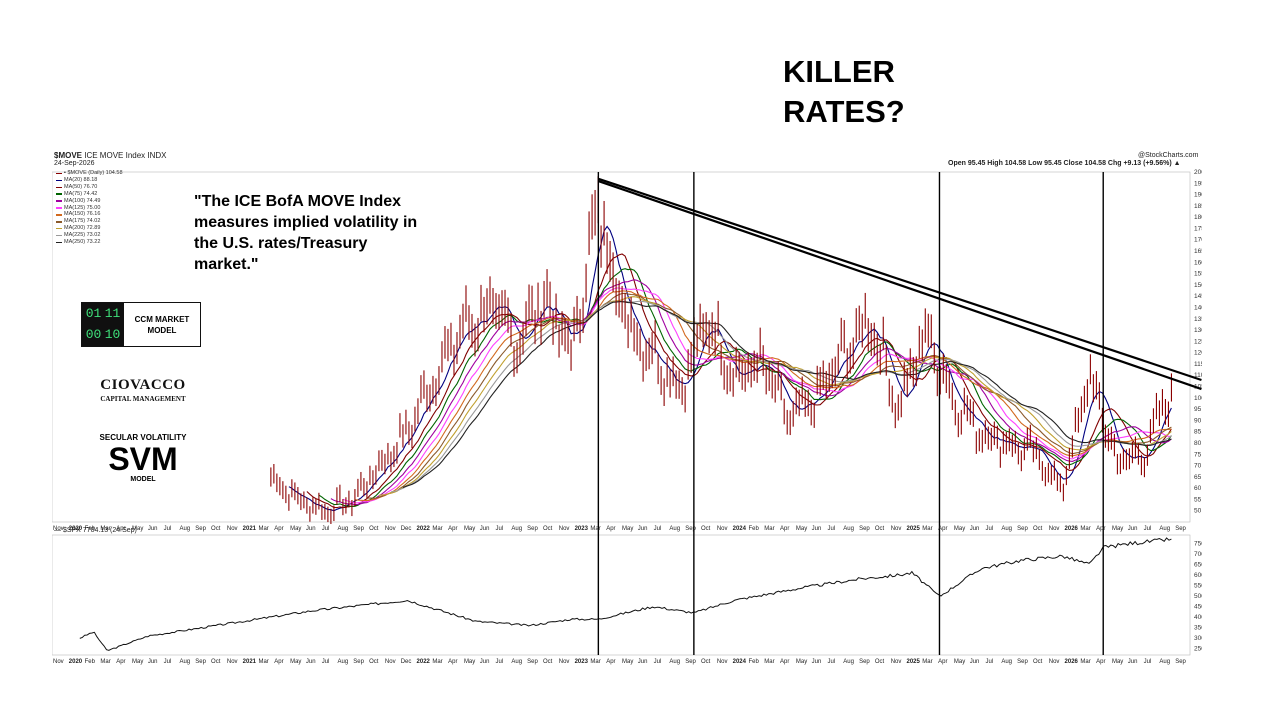 Image resolution: width=1280 pixels, height=720 pixels. What do you see at coordinates (1198, 554) in the screenshot?
I see `lower-y-tick: 7000` at bounding box center [1198, 554].